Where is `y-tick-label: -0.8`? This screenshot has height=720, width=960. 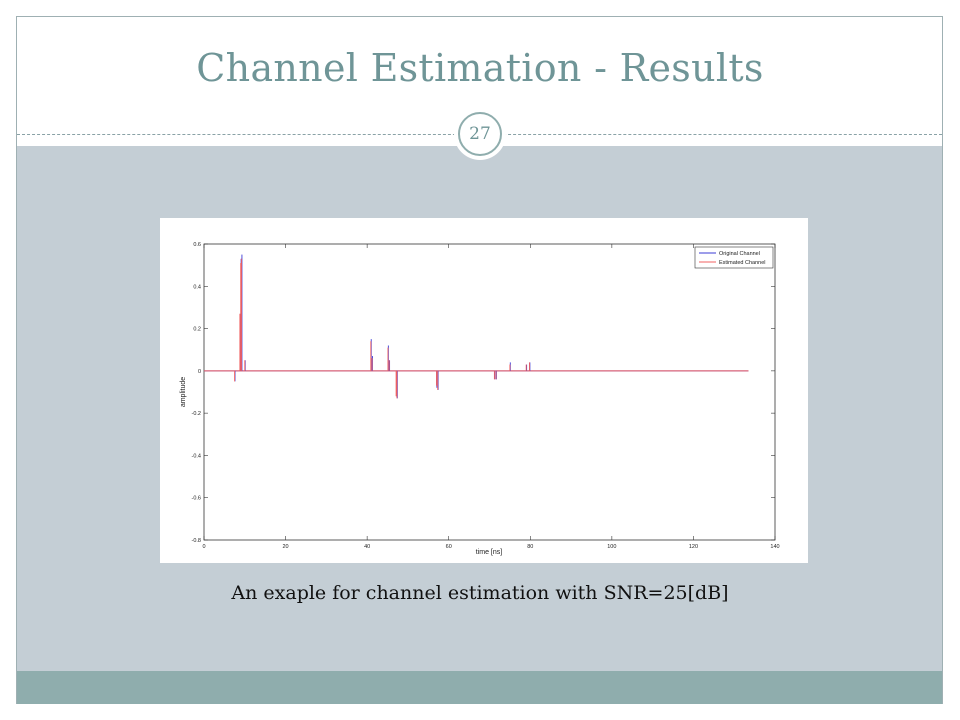
y-tick-label: -0.8 is located at coordinates (196, 541).